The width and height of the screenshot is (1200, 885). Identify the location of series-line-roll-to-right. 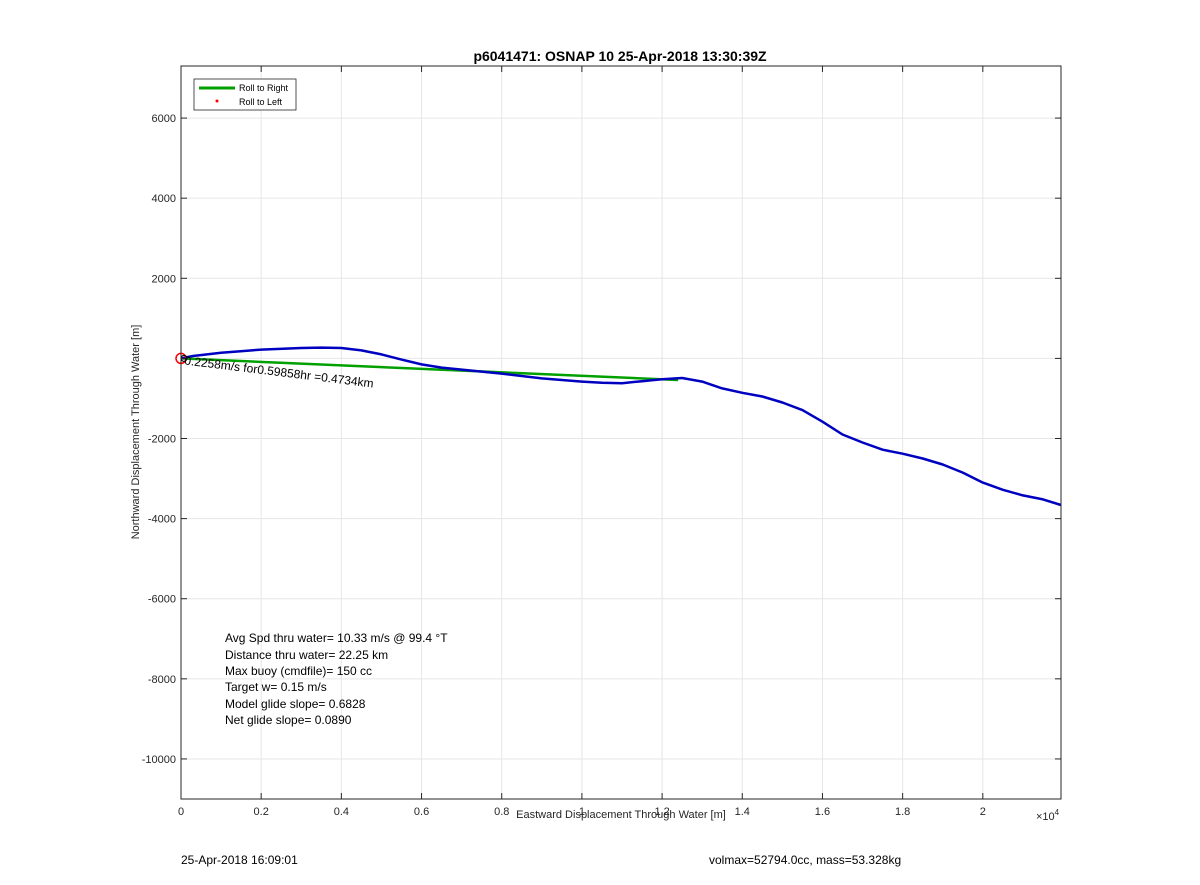
(429, 369).